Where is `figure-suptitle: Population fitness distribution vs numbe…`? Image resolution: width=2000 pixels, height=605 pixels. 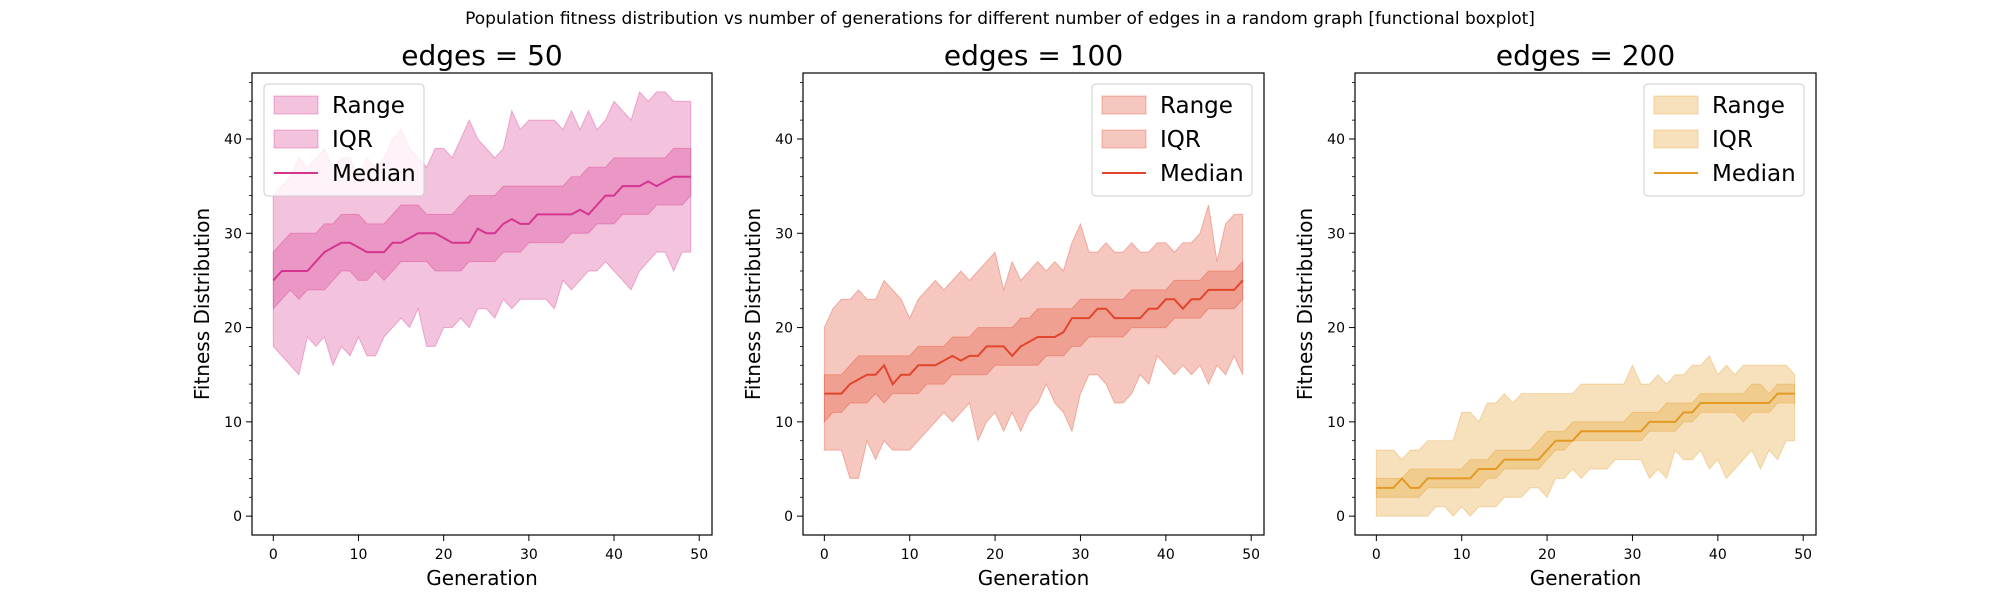
figure-suptitle: Population fitness distribution vs numbe… is located at coordinates (1000, 19).